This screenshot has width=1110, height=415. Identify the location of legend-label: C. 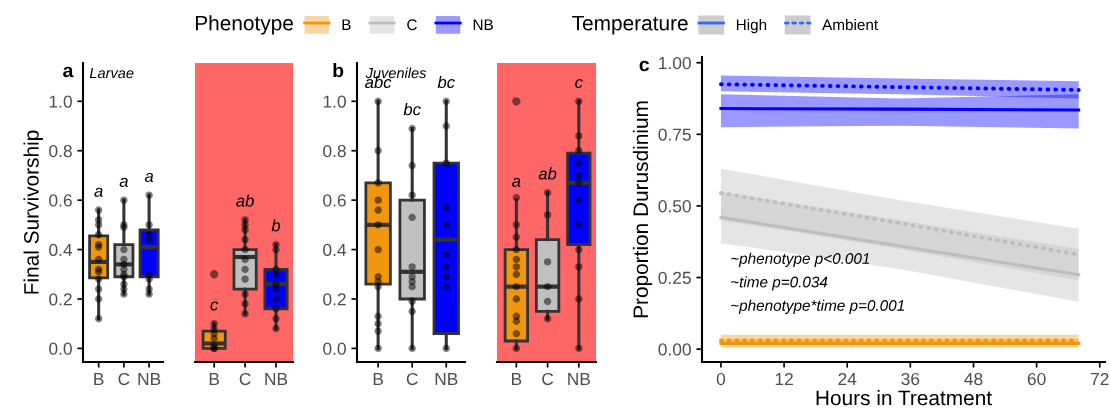
(412, 25).